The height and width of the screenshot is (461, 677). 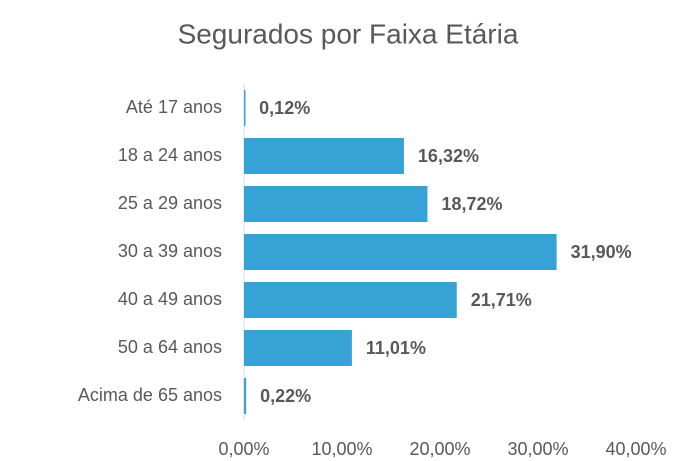 I want to click on y-tick-label: 18 a 24 anos, so click(x=170, y=155).